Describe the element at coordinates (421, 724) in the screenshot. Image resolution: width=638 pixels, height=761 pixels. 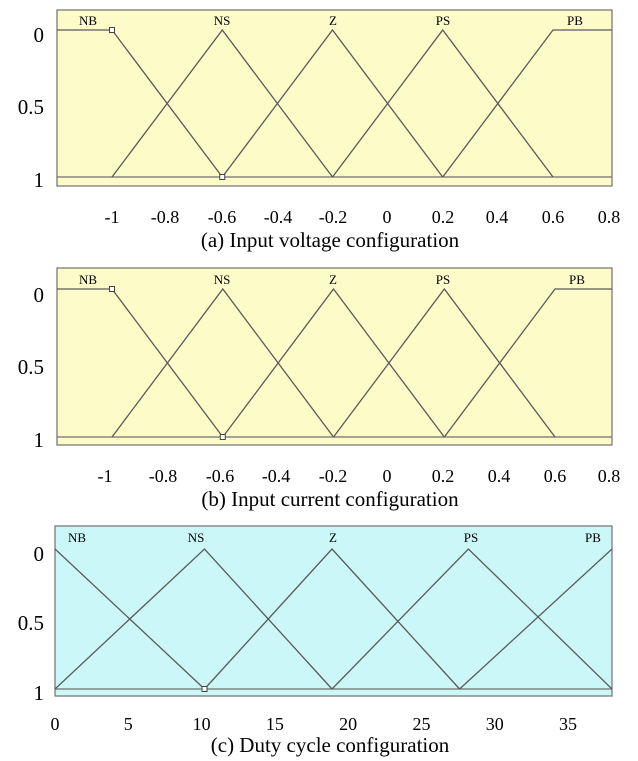
I see `x-tick-label: 25` at that location.